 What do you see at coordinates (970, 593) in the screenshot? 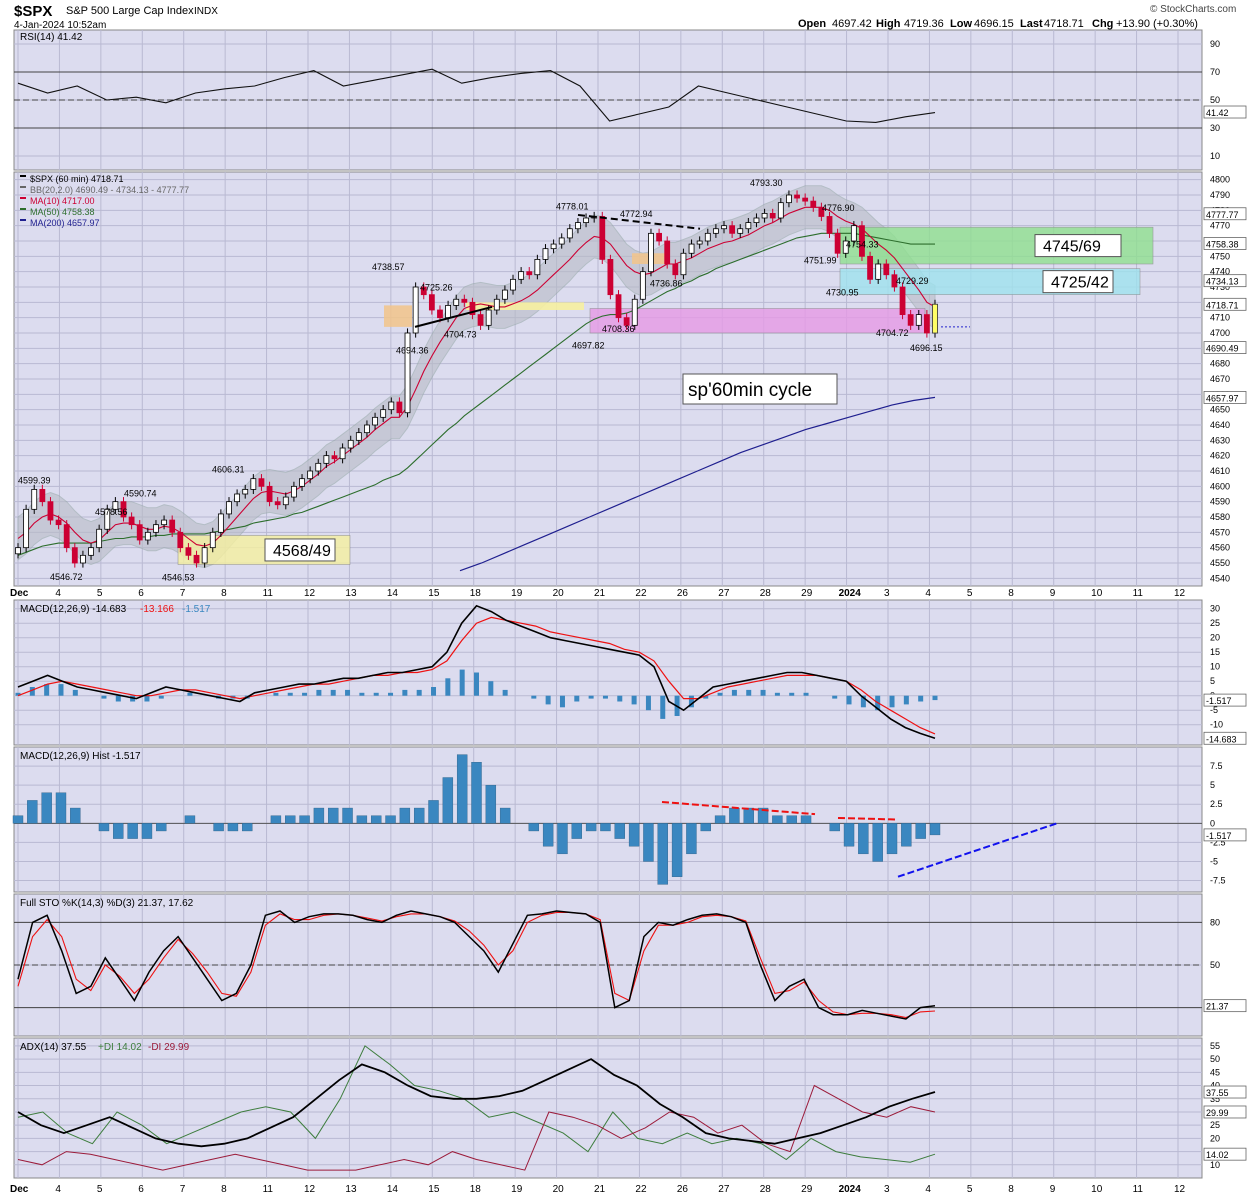
I see `x-tick-label: 5` at bounding box center [970, 593].